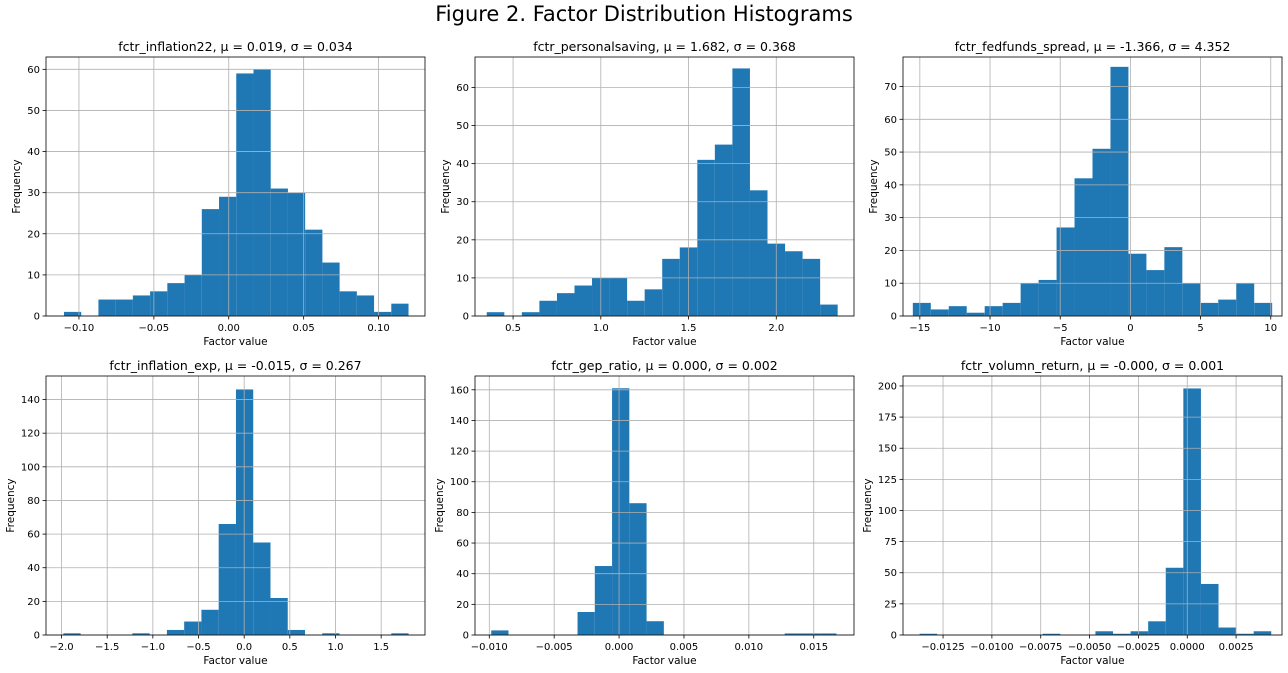 This screenshot has height=673, width=1288. What do you see at coordinates (198, 647) in the screenshot?
I see `x-tick-label: −0.5` at bounding box center [198, 647].